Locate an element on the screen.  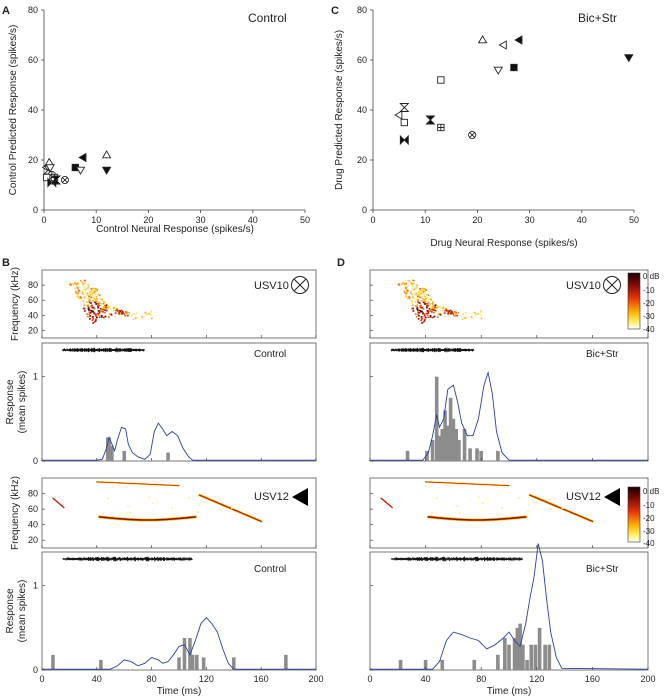
filled-triangle-left-icon is located at coordinates (300, 497).